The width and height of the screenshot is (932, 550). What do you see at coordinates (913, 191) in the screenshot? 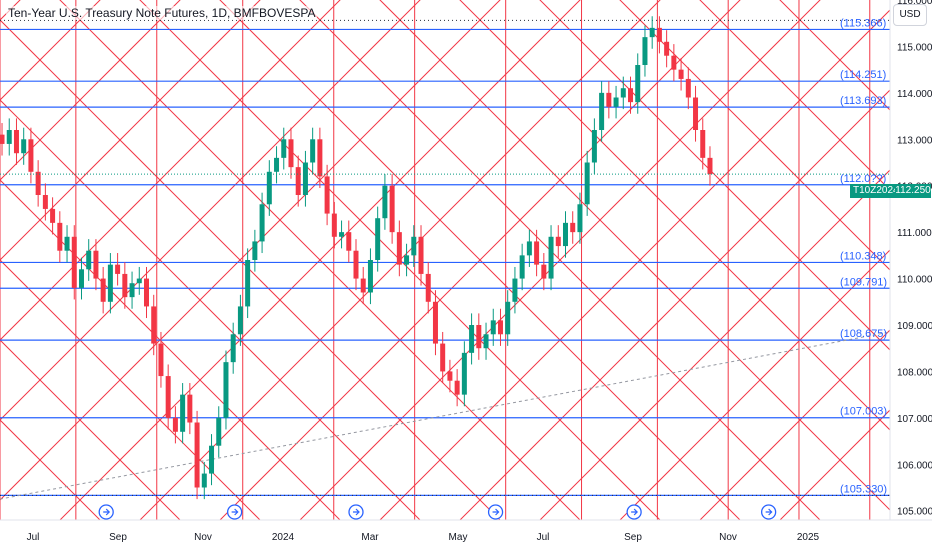
I see `last-price-tag: 112.250` at bounding box center [913, 191].